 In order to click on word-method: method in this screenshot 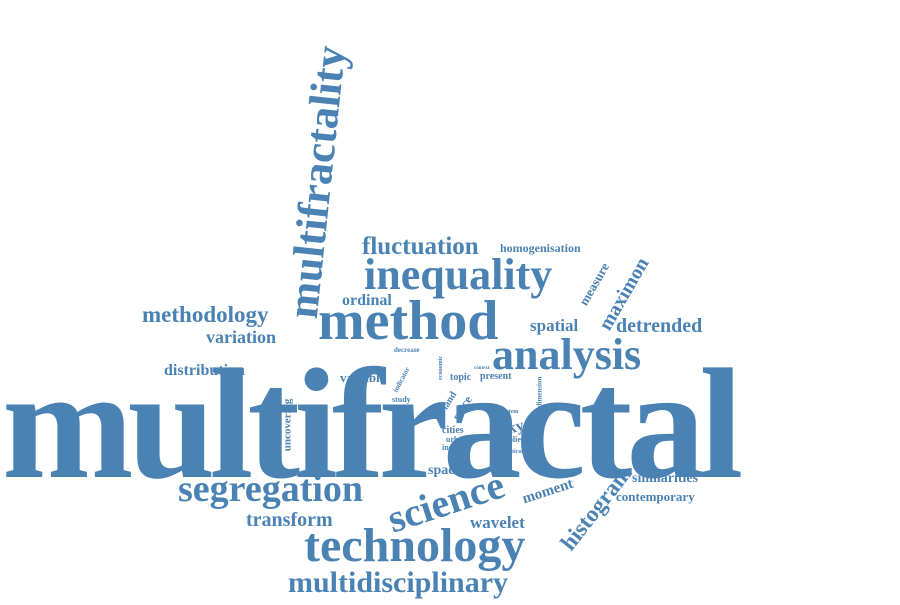, I will do `click(408, 321)`.